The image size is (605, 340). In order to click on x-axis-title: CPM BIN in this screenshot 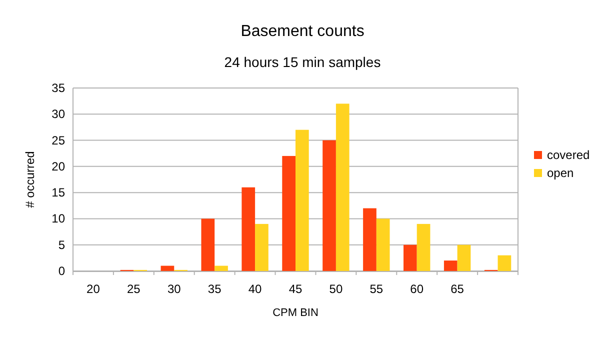, I will do `click(295, 313)`.